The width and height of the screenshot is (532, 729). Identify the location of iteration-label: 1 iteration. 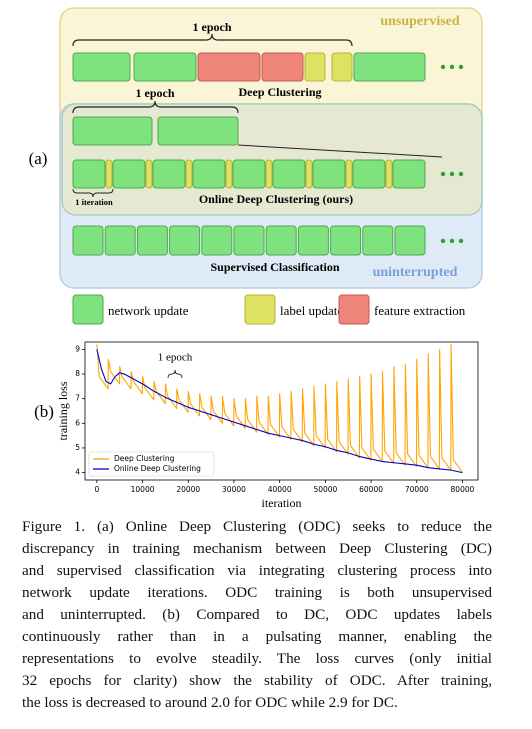
(94, 202).